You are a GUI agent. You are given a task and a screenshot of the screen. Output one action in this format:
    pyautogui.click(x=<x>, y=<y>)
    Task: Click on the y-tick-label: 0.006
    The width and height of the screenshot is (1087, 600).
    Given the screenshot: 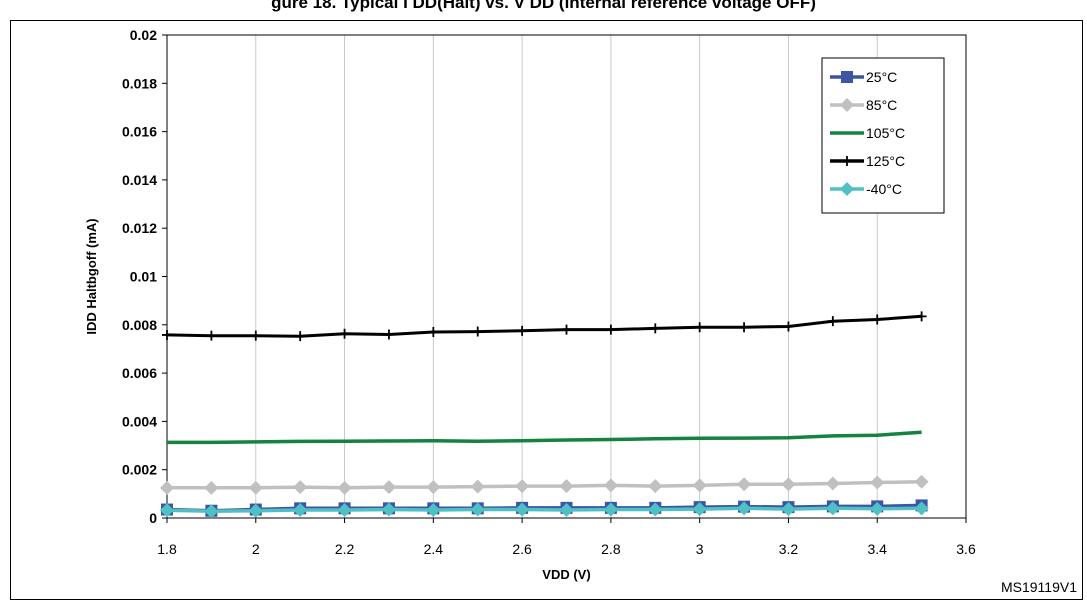 What is the action you would take?
    pyautogui.click(x=139, y=373)
    